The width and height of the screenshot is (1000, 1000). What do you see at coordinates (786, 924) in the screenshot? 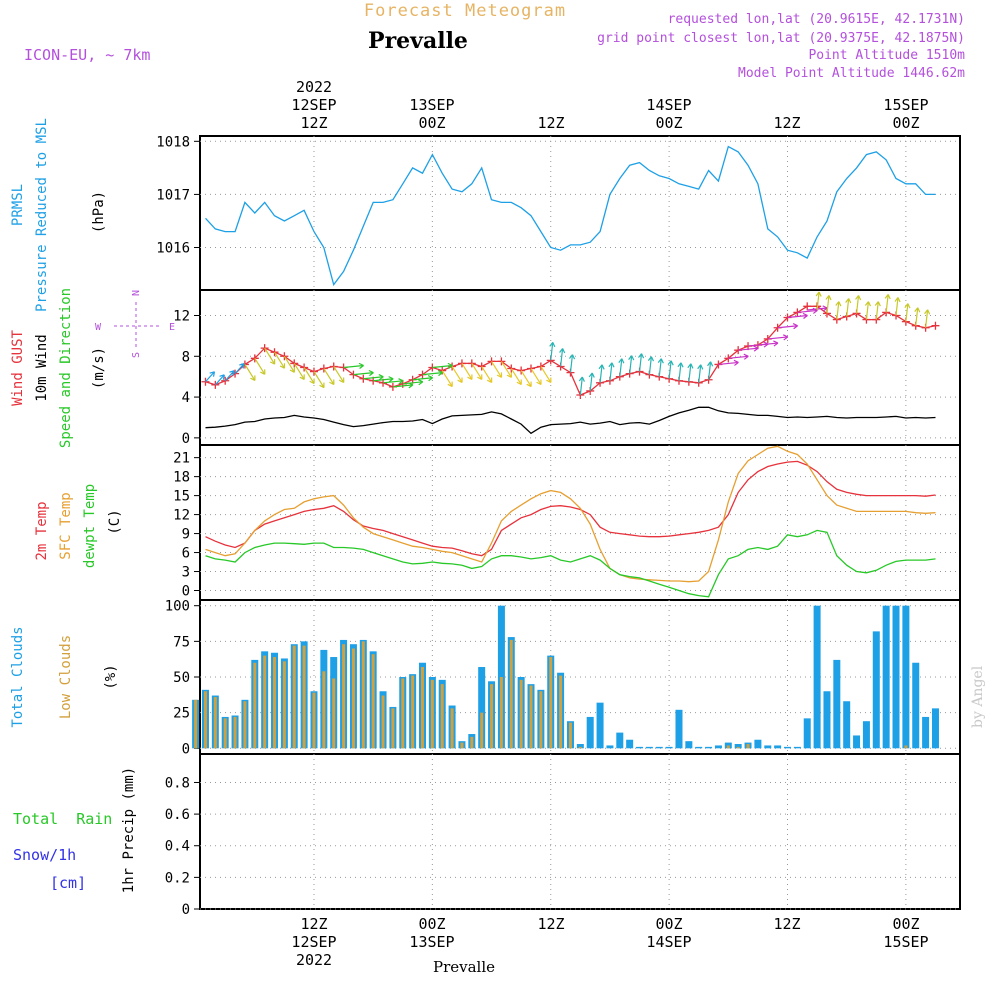
I see `bottom-time-label: 12Z` at bounding box center [786, 924].